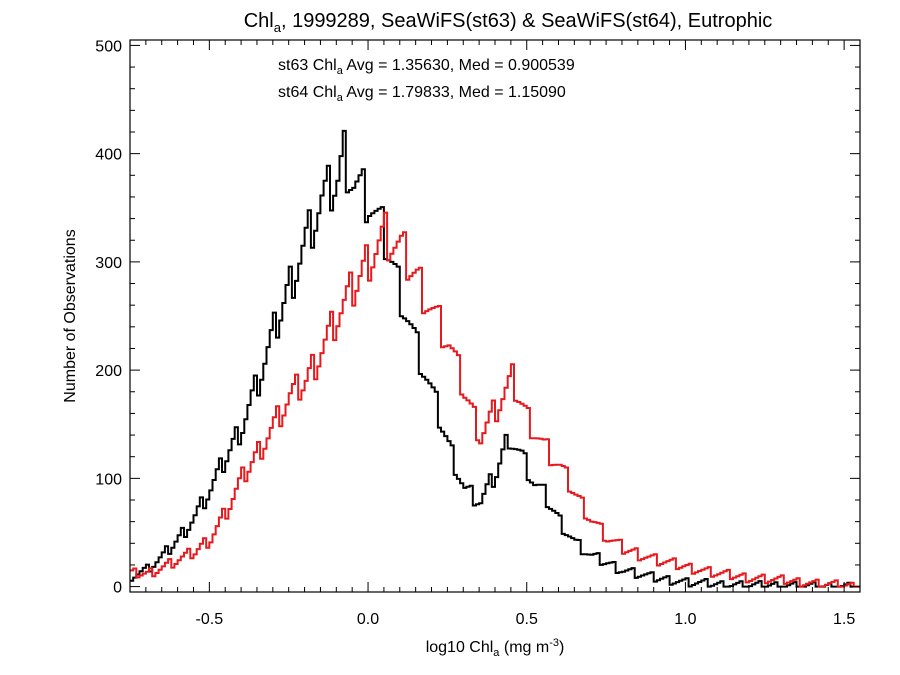 The width and height of the screenshot is (900, 675). What do you see at coordinates (108, 371) in the screenshot?
I see `y-tick-label: 200` at bounding box center [108, 371].